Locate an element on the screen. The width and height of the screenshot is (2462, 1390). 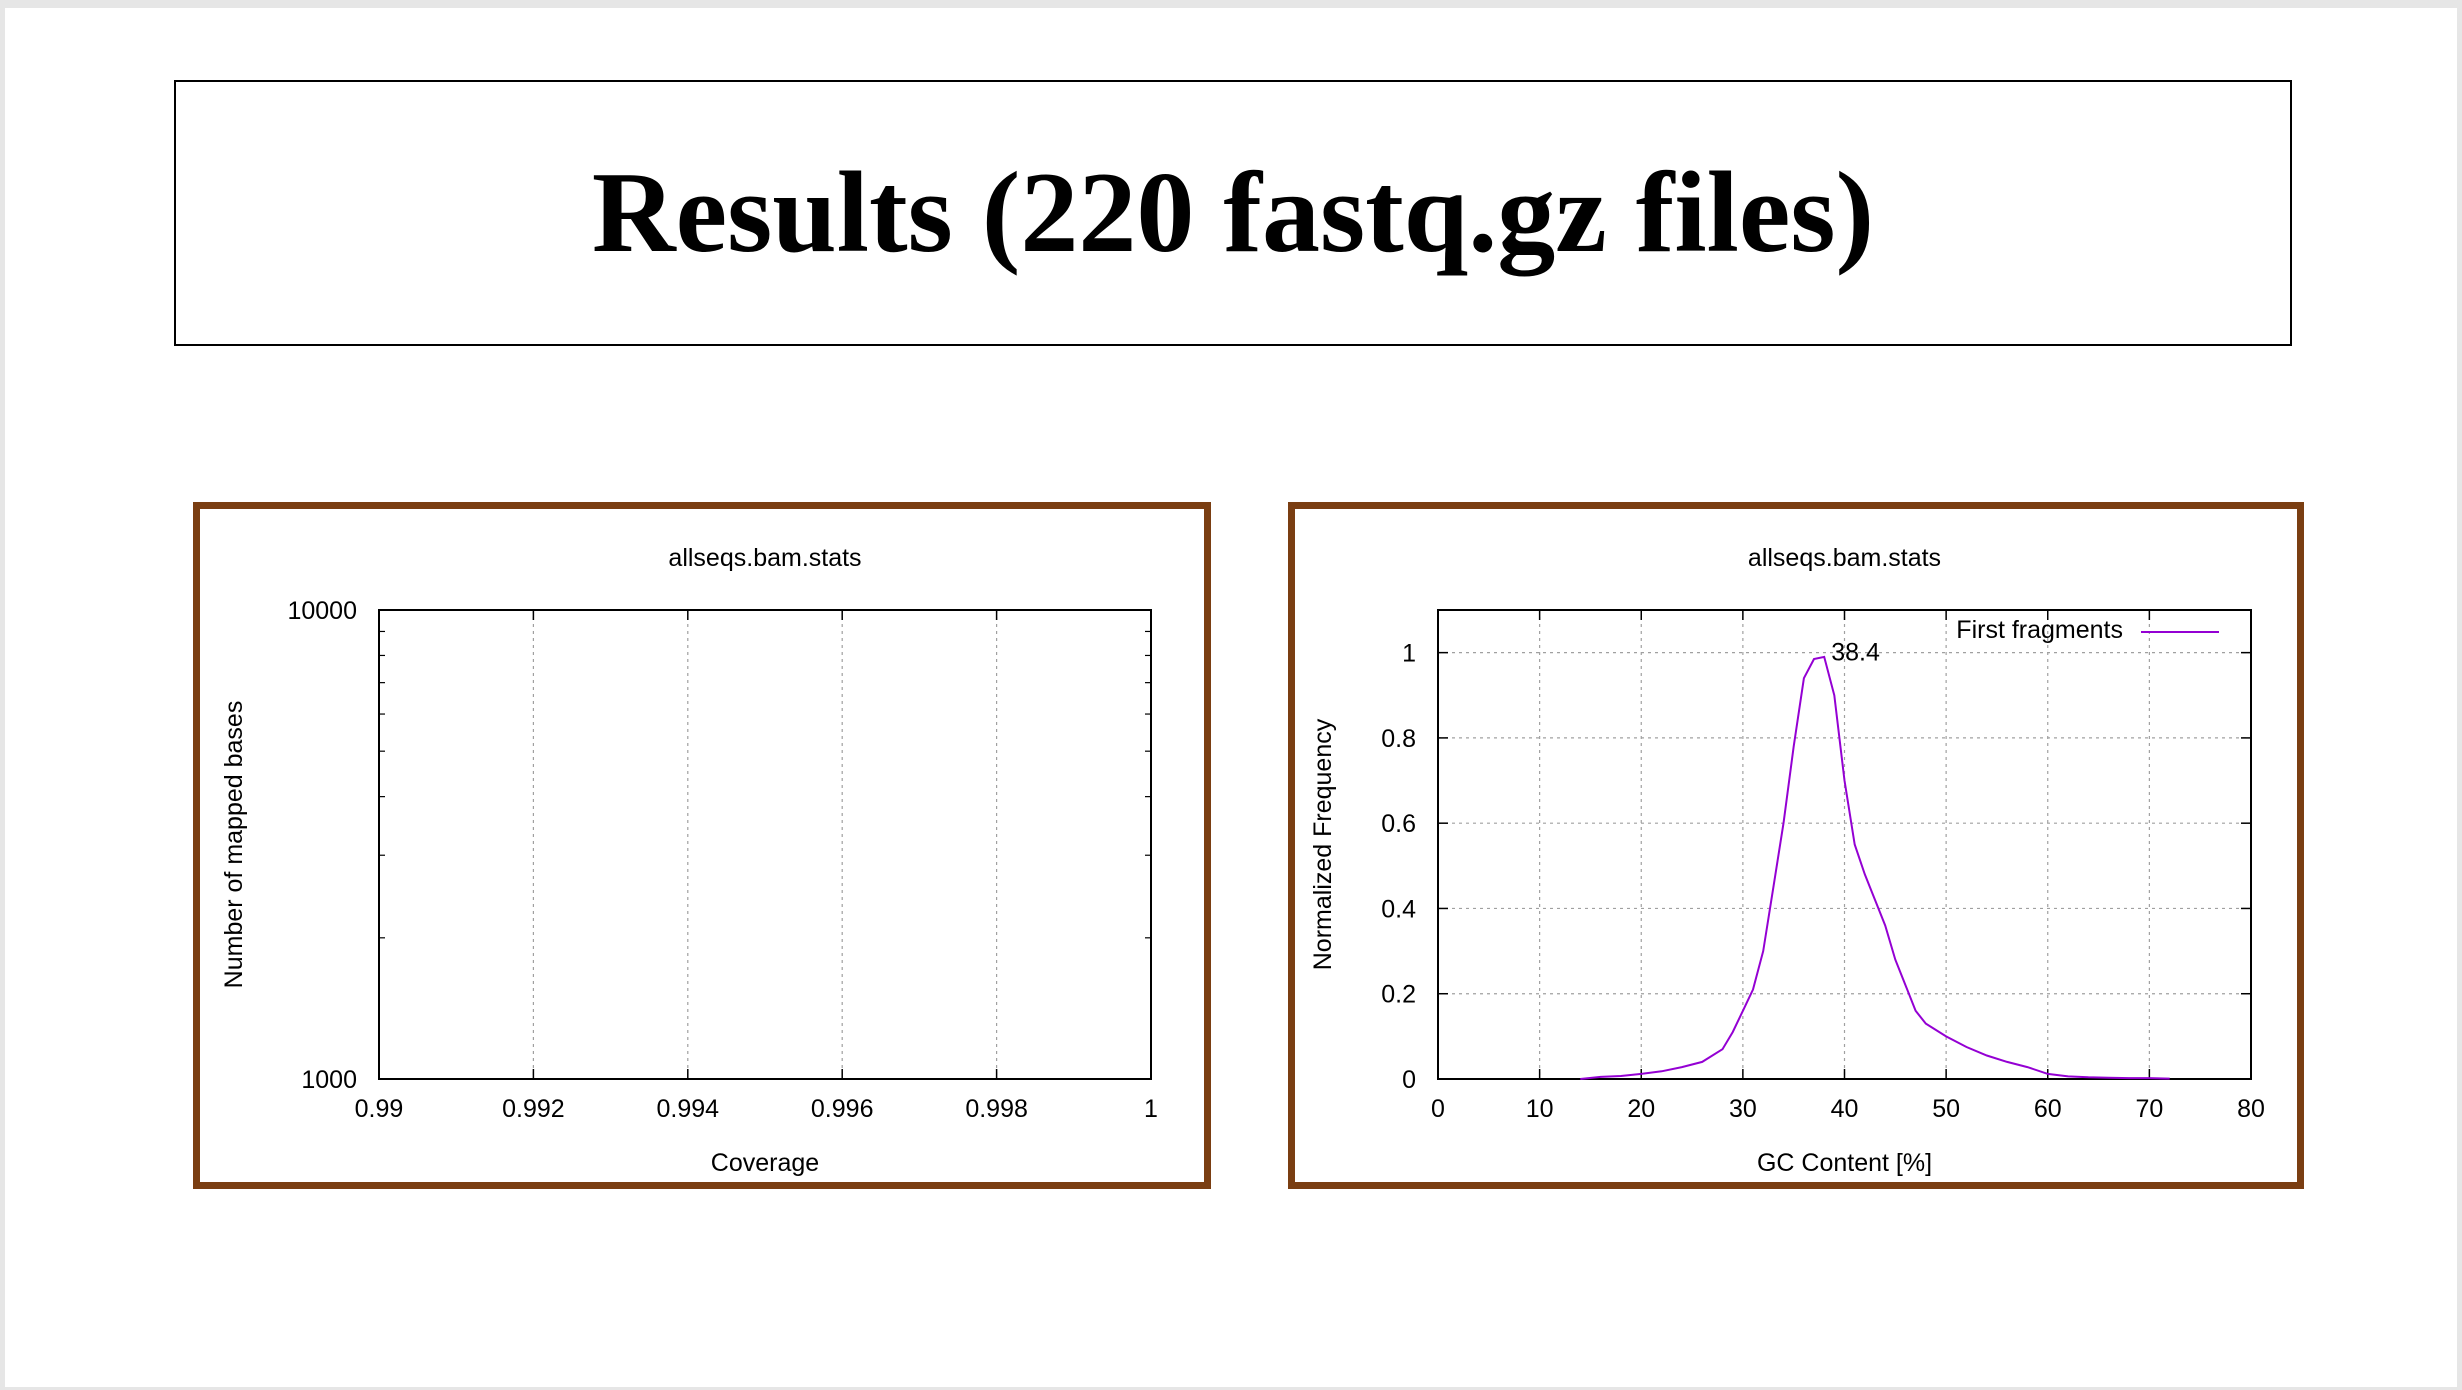
x-tick-label: 40 is located at coordinates (1845, 1109).